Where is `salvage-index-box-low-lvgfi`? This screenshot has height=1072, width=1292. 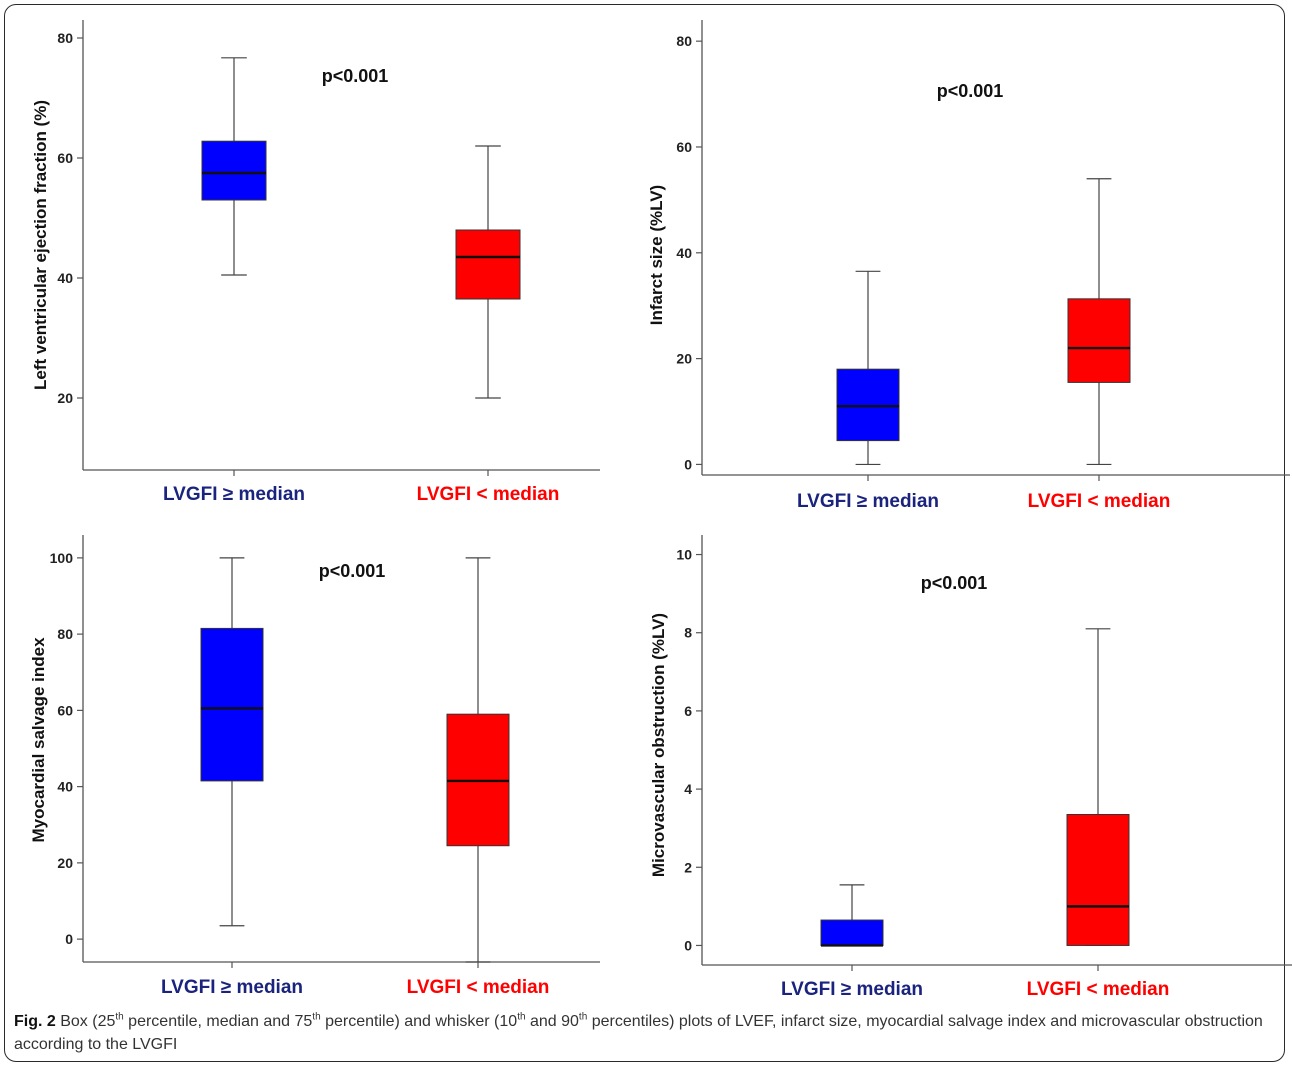
salvage-index-box-low-lvgfi is located at coordinates (478, 760).